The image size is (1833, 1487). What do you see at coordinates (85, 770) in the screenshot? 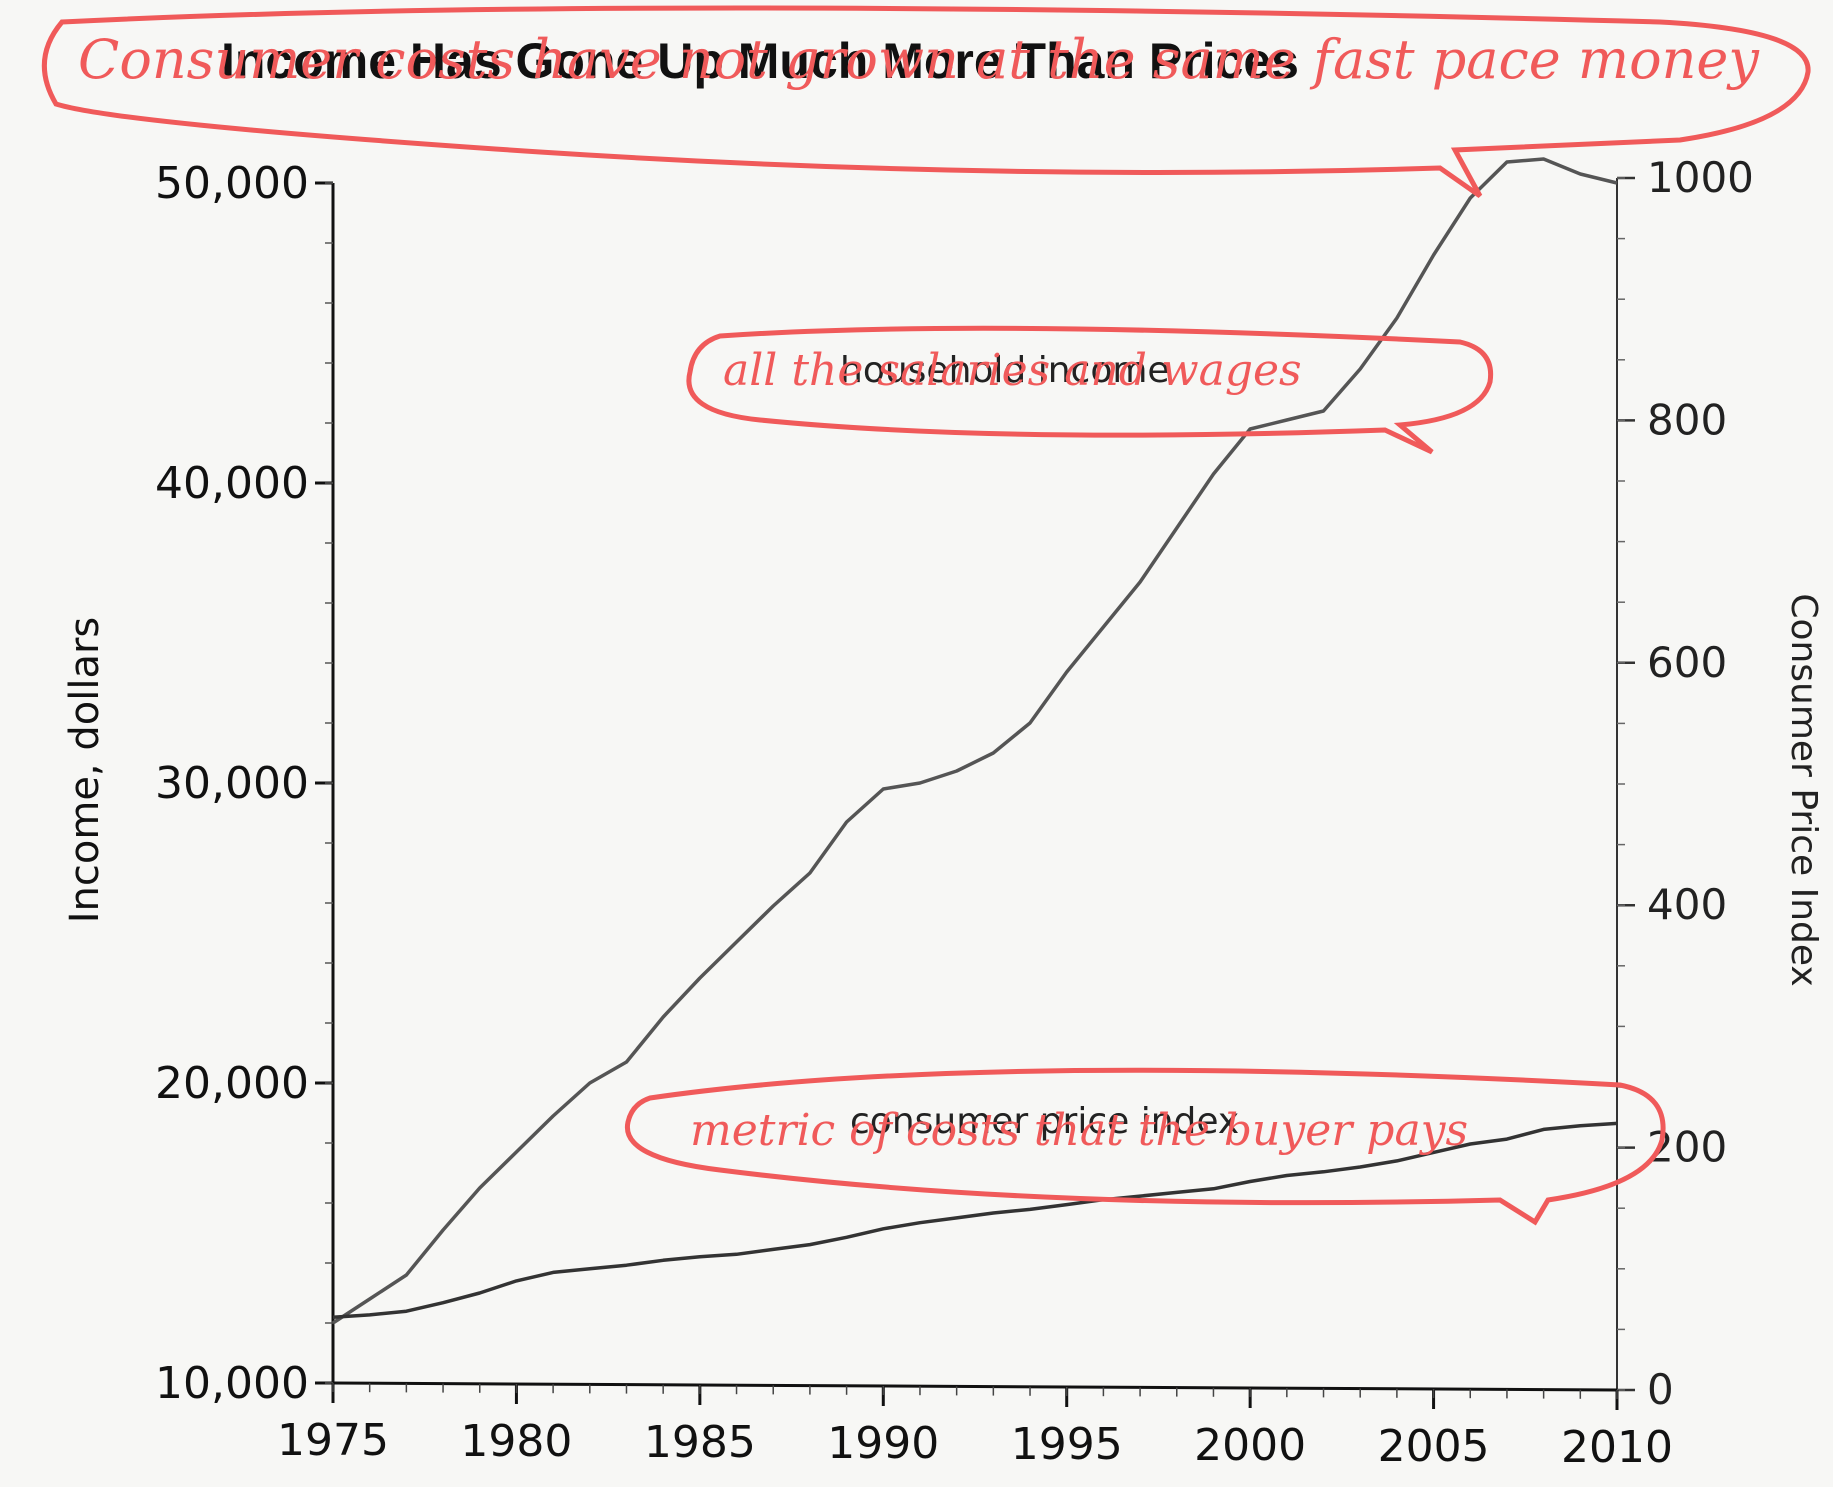
I see `left-axis-title: Income, dollars` at bounding box center [85, 770].